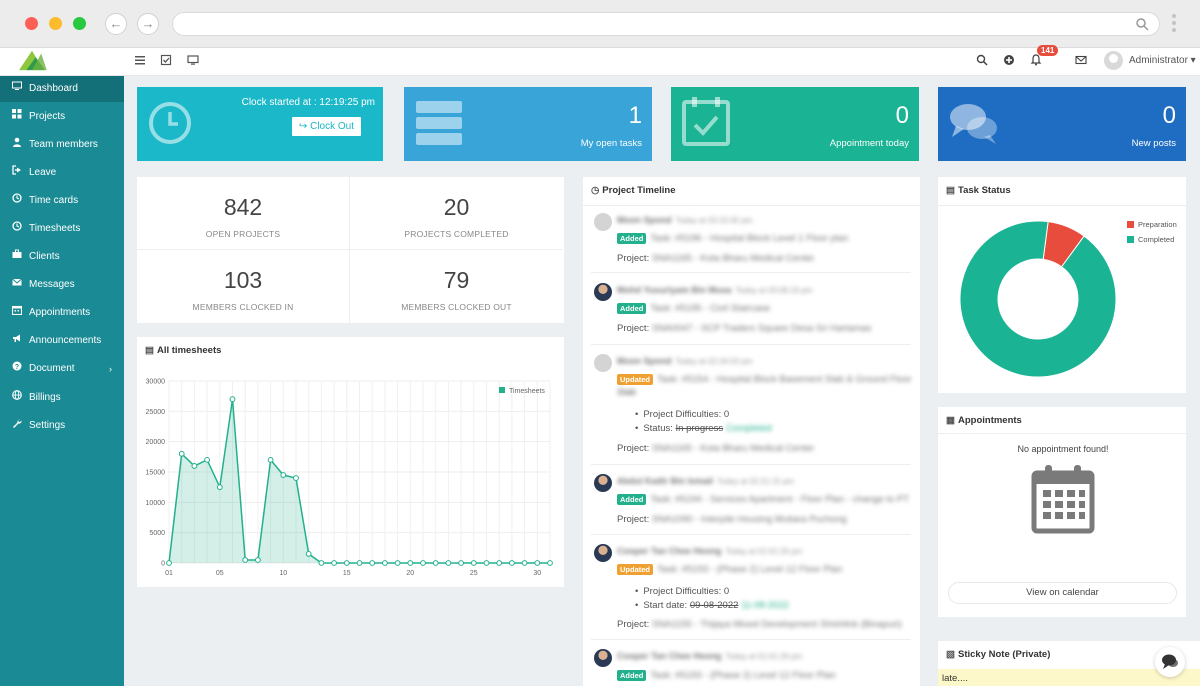 This screenshot has height=686, width=1200. Describe the element at coordinates (17, 313) in the screenshot. I see `calendar-icon` at that location.